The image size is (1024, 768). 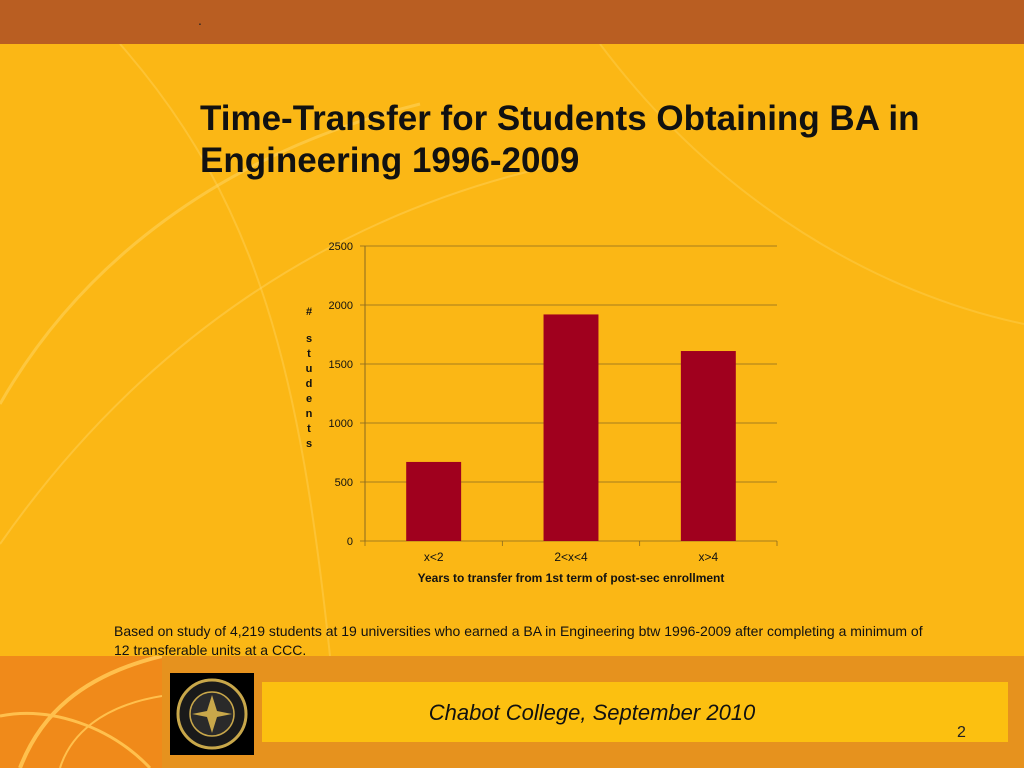 I want to click on corner-decoration, so click(x=81, y=712).